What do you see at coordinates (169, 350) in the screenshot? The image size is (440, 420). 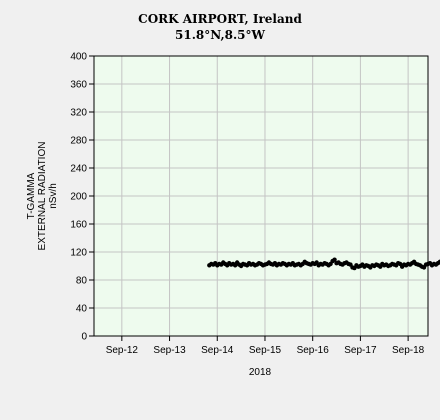 I see `x-tick-label: Sep-13` at bounding box center [169, 350].